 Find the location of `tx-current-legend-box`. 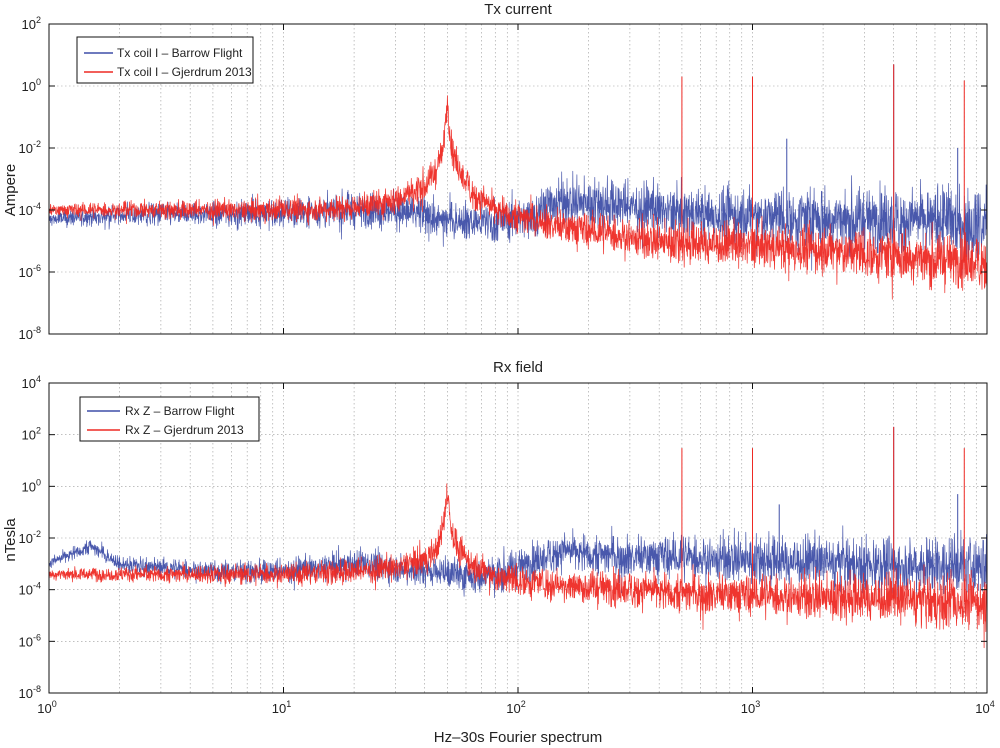

tx-current-legend-box is located at coordinates (165, 60).